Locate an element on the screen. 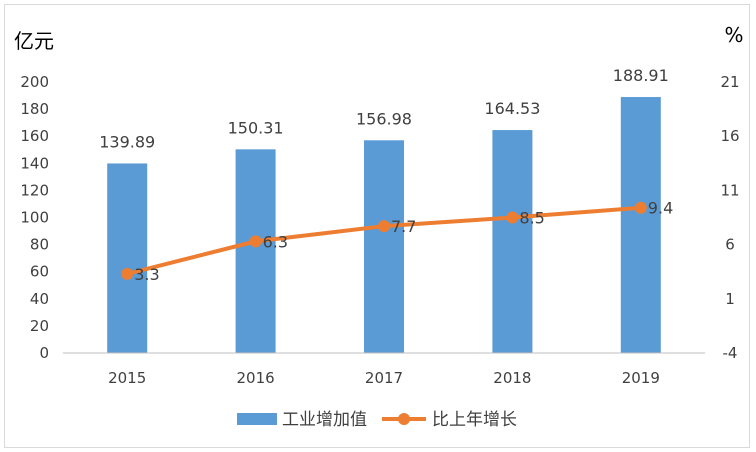 This screenshot has width=756, height=452. left-tick-label: 120 is located at coordinates (34, 190).